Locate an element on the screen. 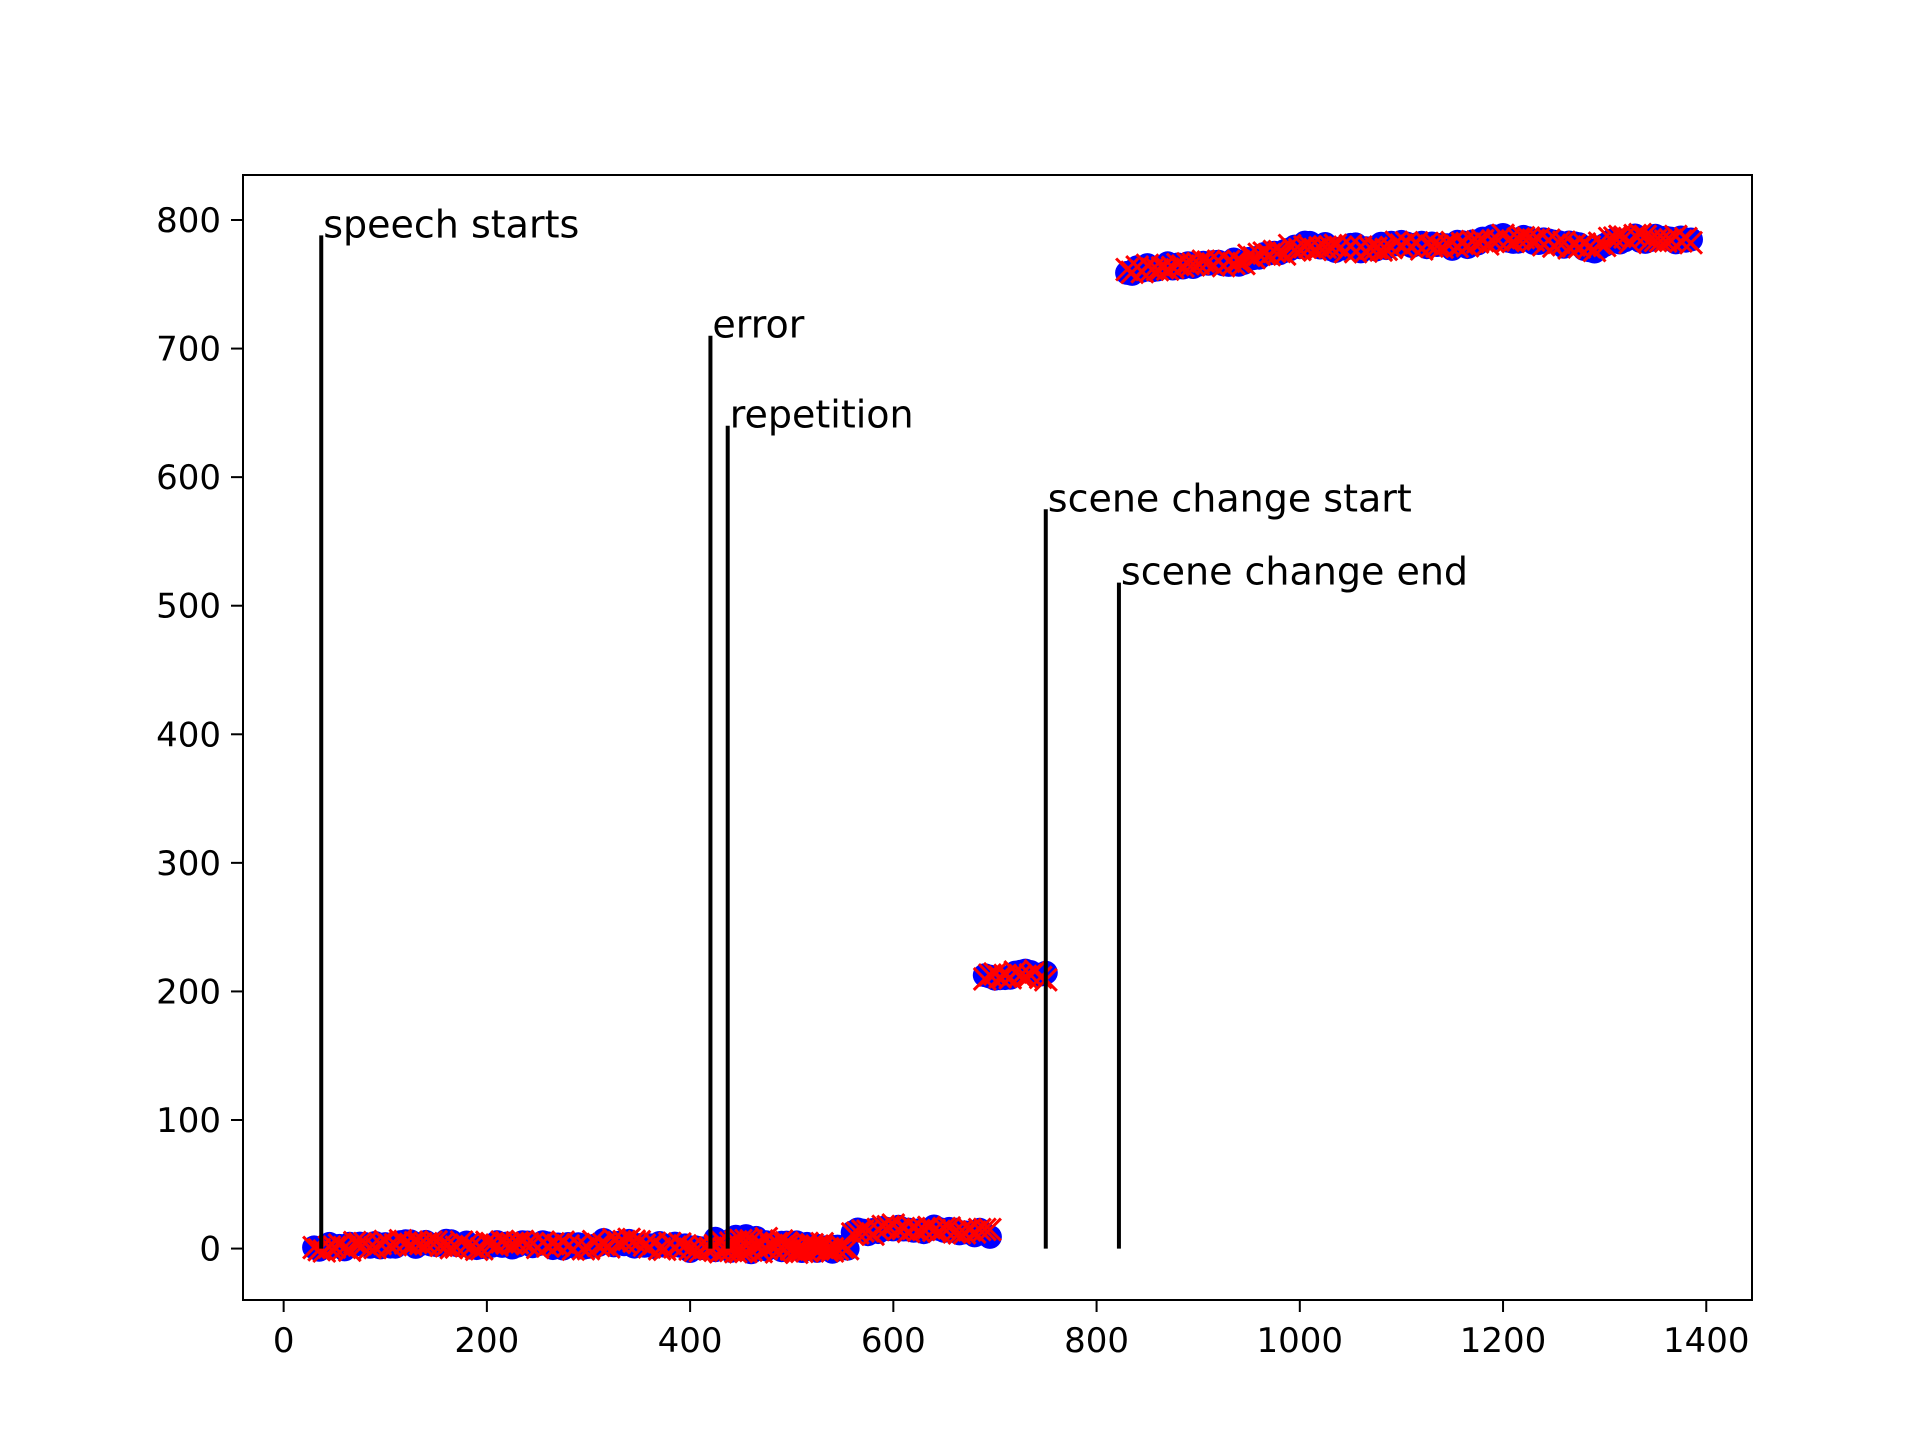  x-tick-label: 0 is located at coordinates (284, 1341).